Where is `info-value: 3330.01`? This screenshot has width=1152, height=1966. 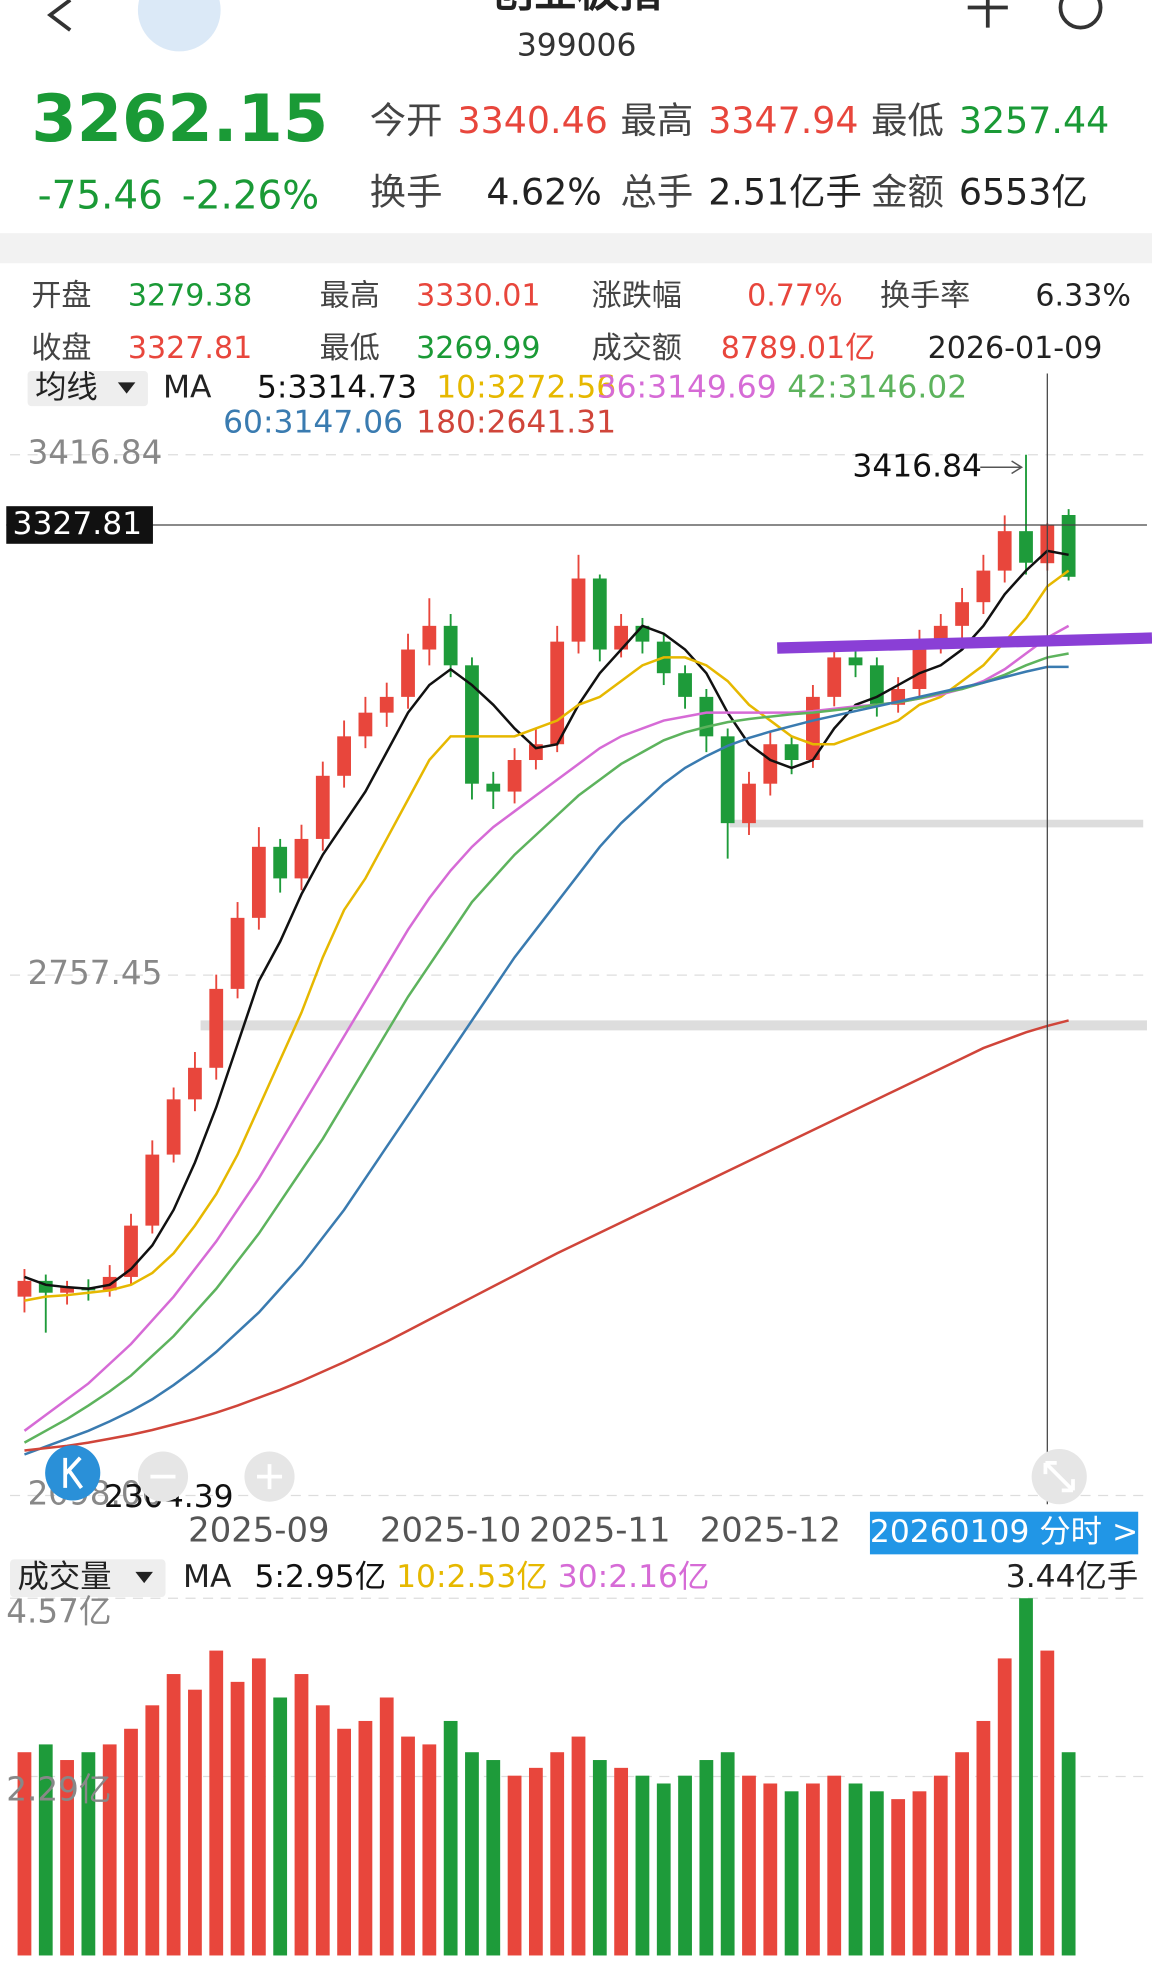 info-value: 3330.01 is located at coordinates (478, 296).